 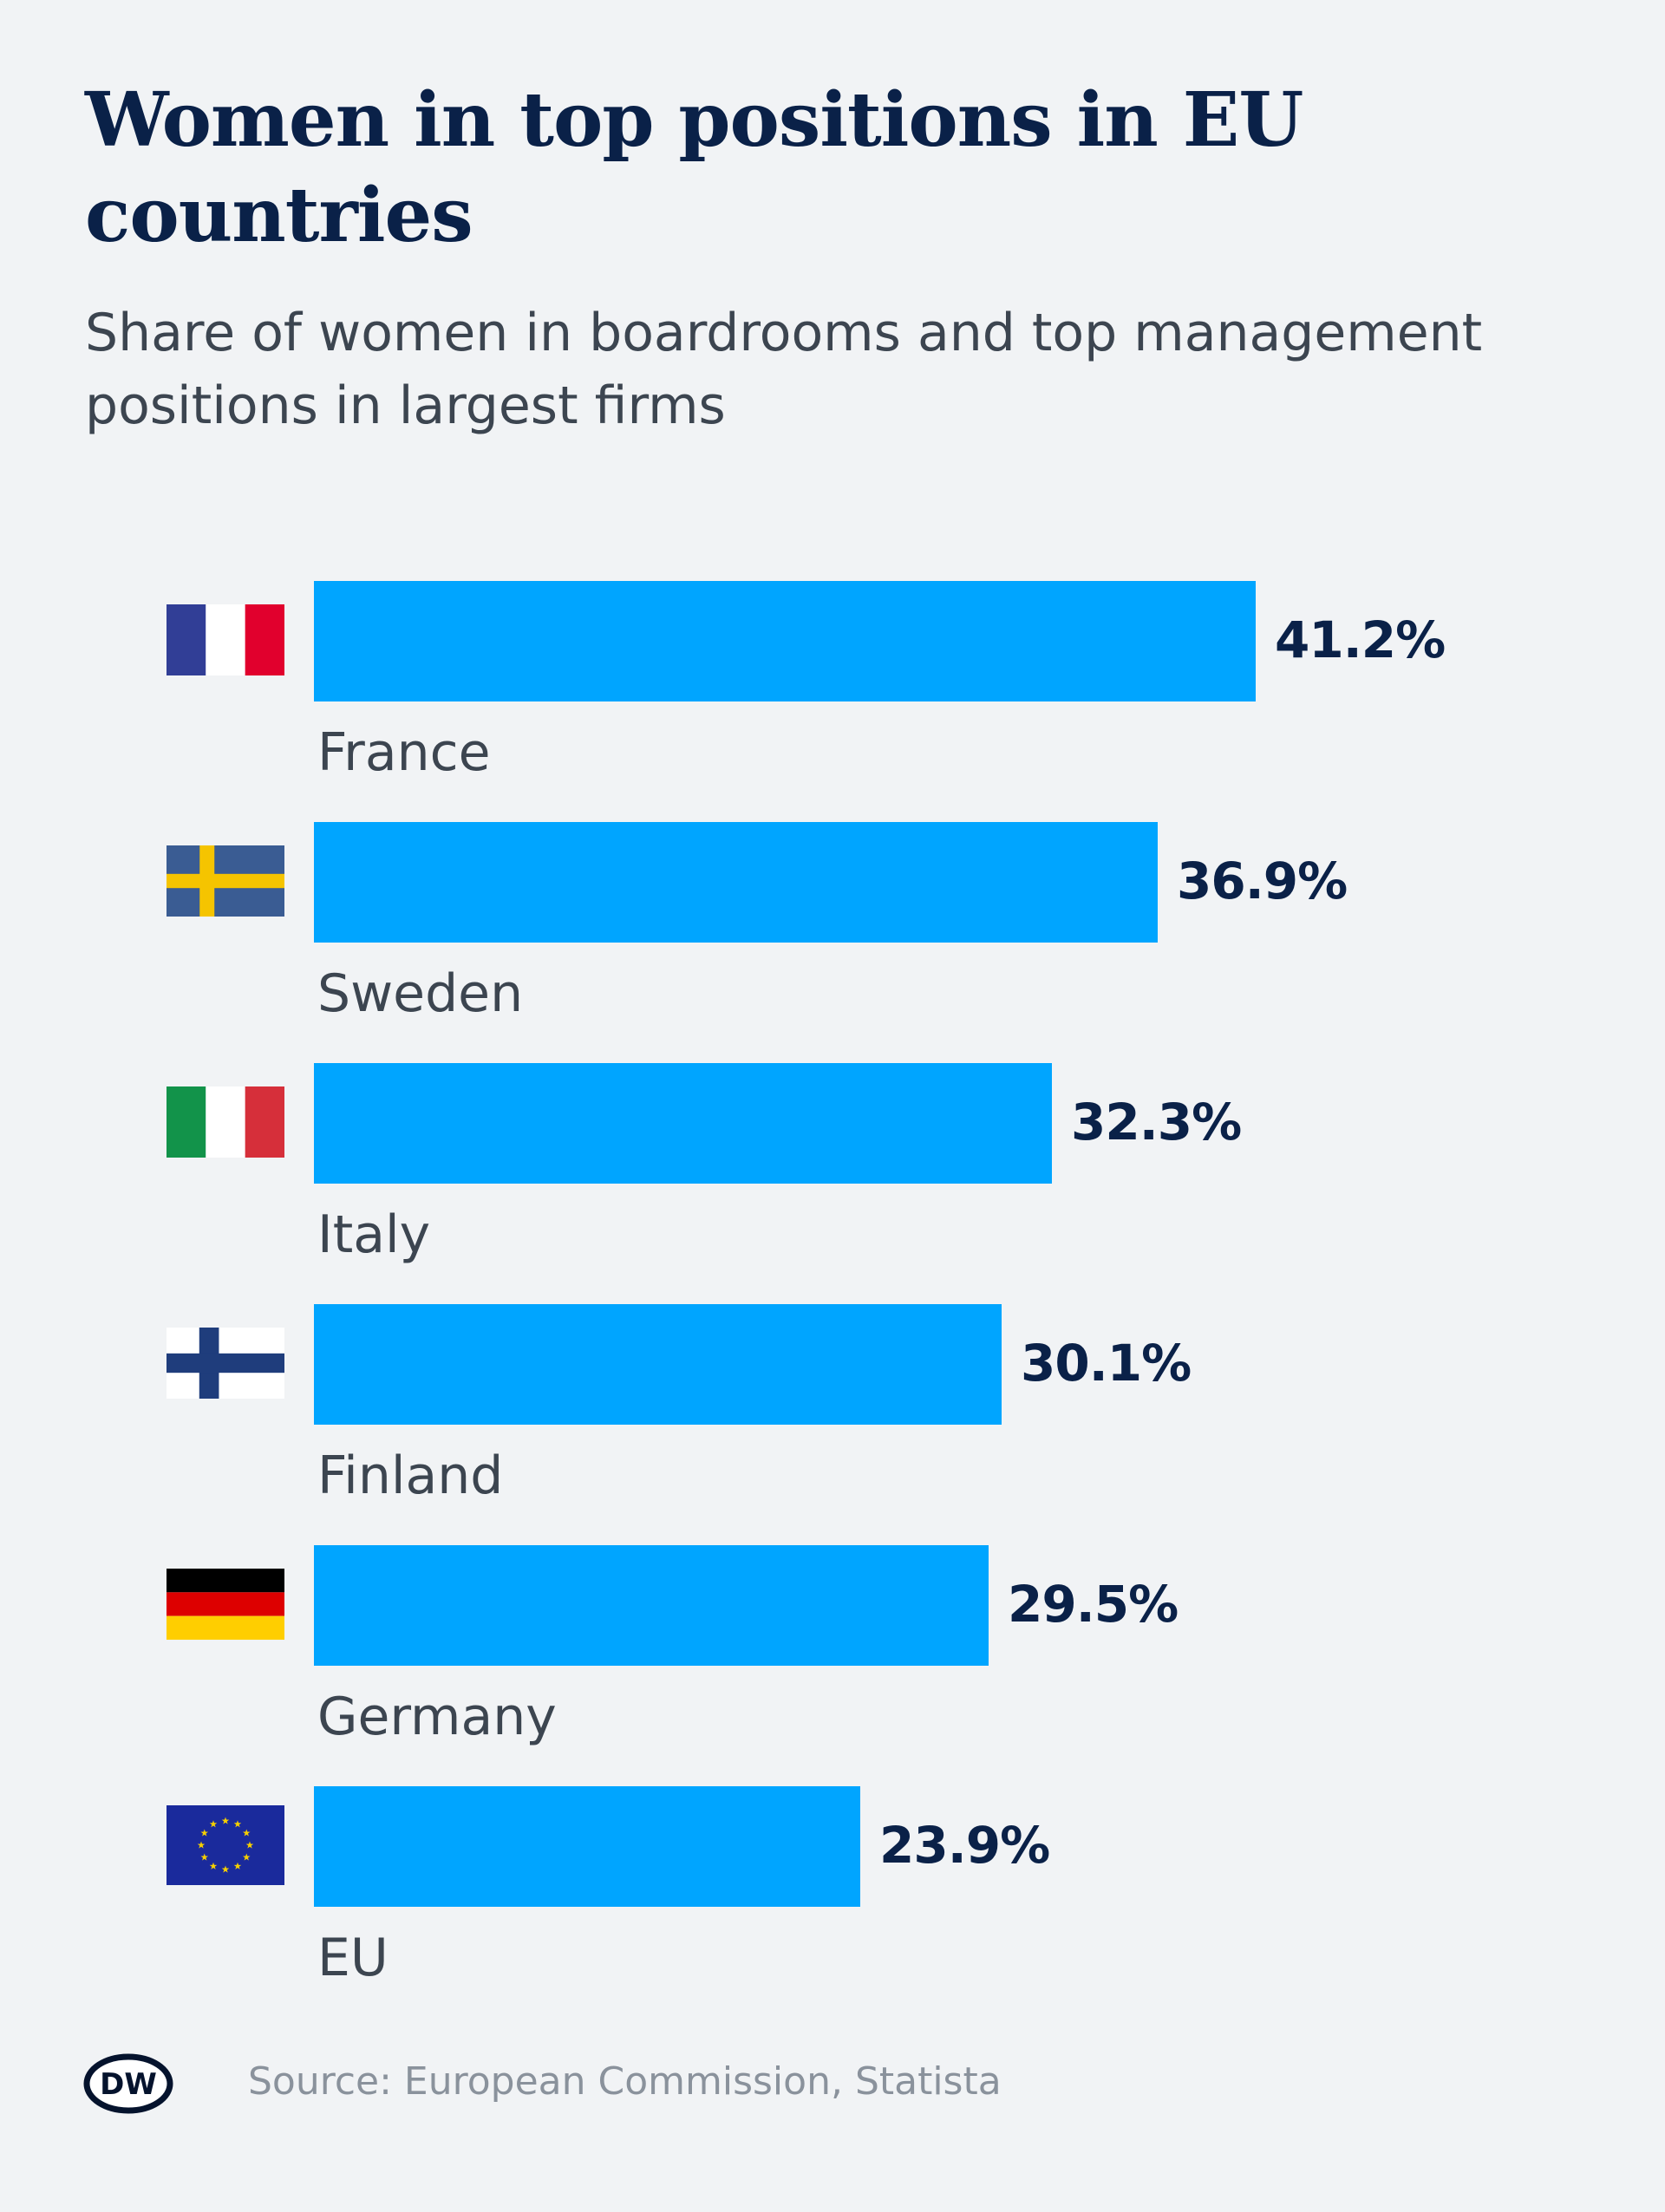 I want to click on category-label: EU, so click(x=352, y=1958).